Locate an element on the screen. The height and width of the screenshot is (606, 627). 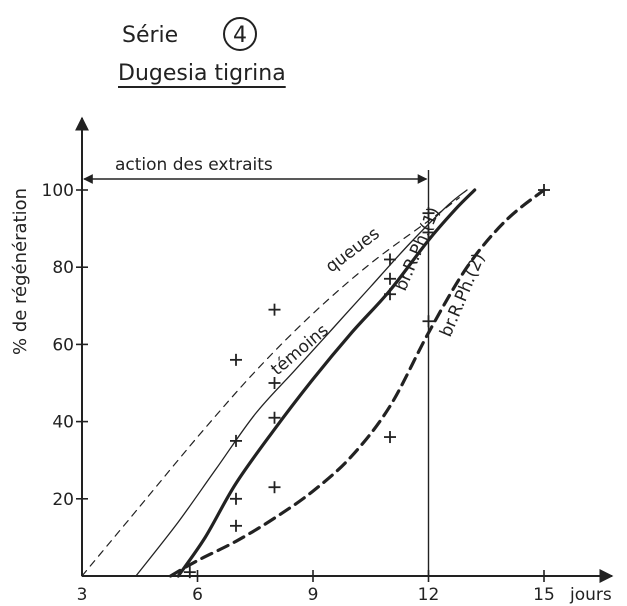
x-tick-label: 9 is located at coordinates (313, 595).